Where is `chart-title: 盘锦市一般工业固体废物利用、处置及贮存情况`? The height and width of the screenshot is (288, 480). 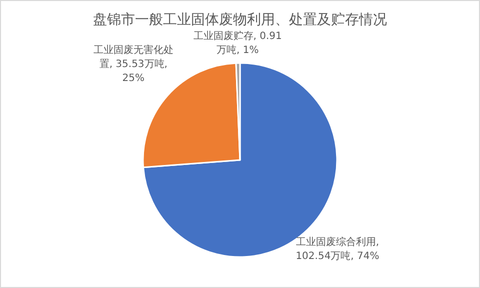 chart-title: 盘锦市一般工业固体废物利用、处置及贮存情况 is located at coordinates (240, 20).